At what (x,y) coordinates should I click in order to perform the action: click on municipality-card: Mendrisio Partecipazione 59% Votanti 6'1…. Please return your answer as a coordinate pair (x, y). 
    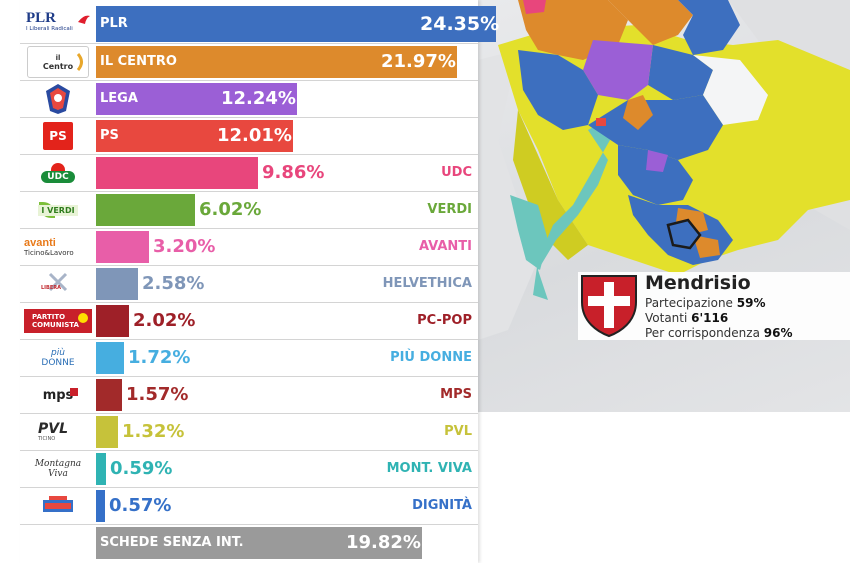
    Looking at the image, I should click on (714, 306).